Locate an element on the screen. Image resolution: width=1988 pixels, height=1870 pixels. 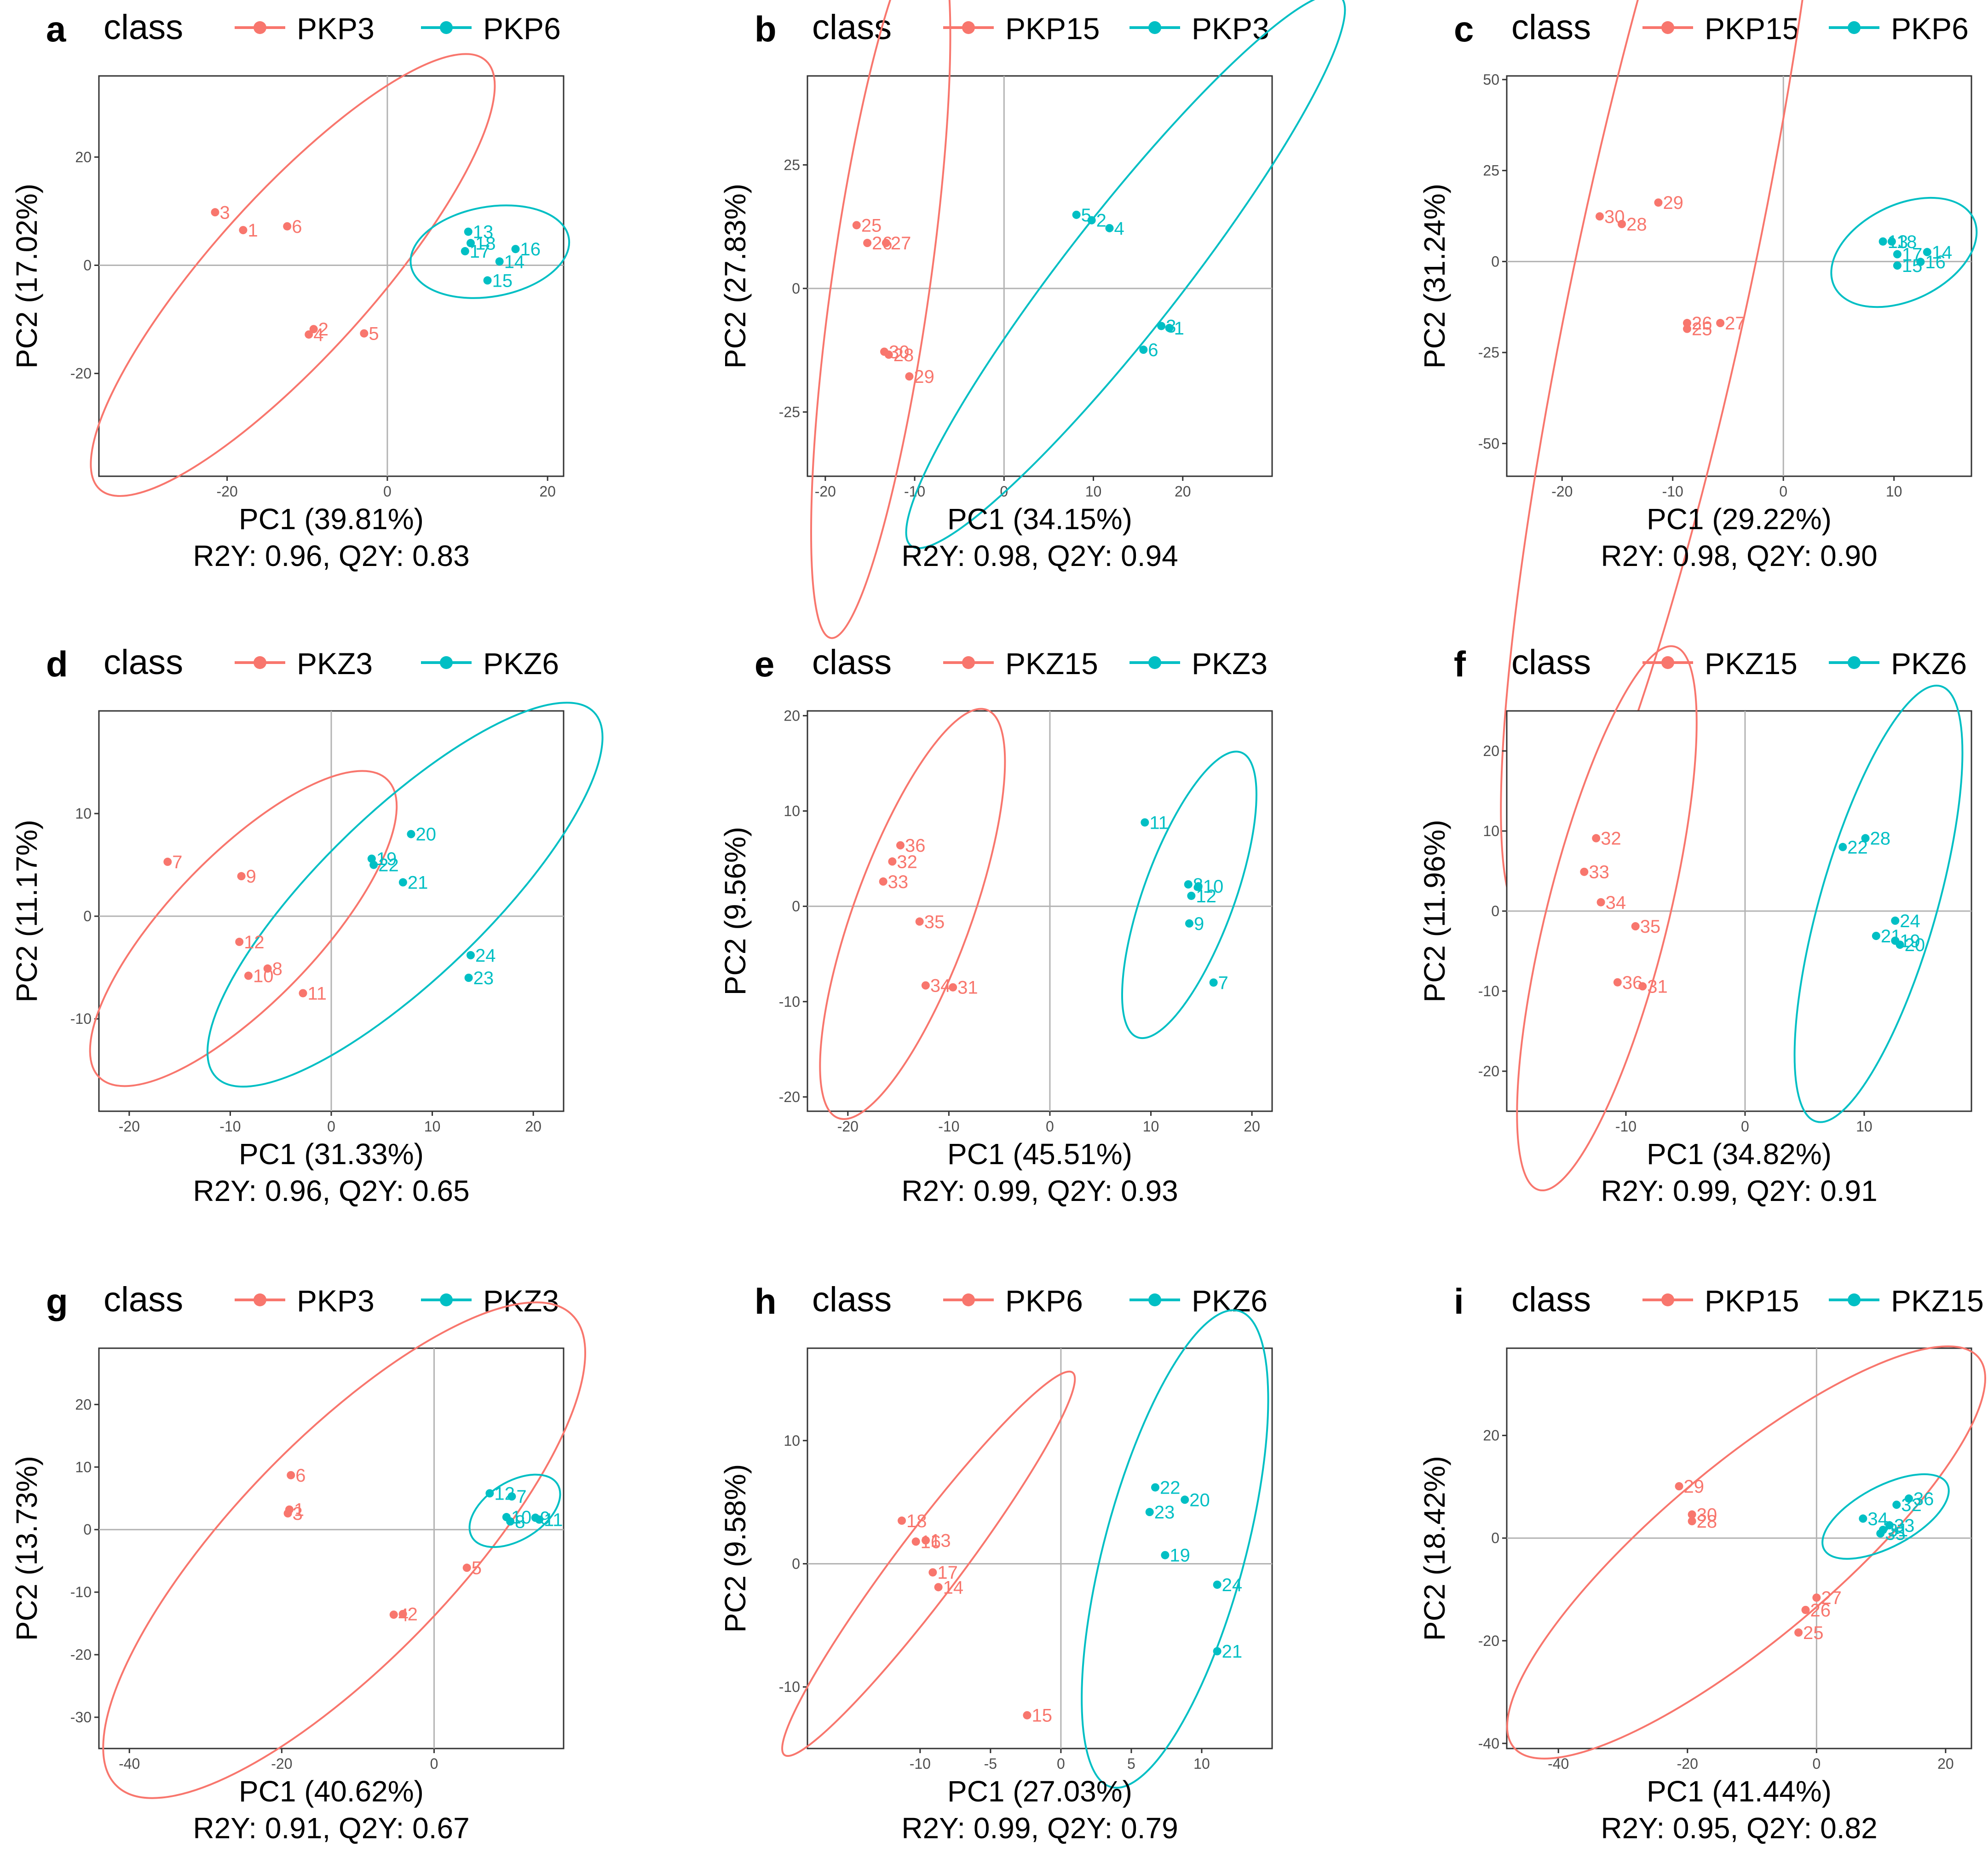
y-axis-title: PC2 (18.42%) is located at coordinates (1434, 1549).